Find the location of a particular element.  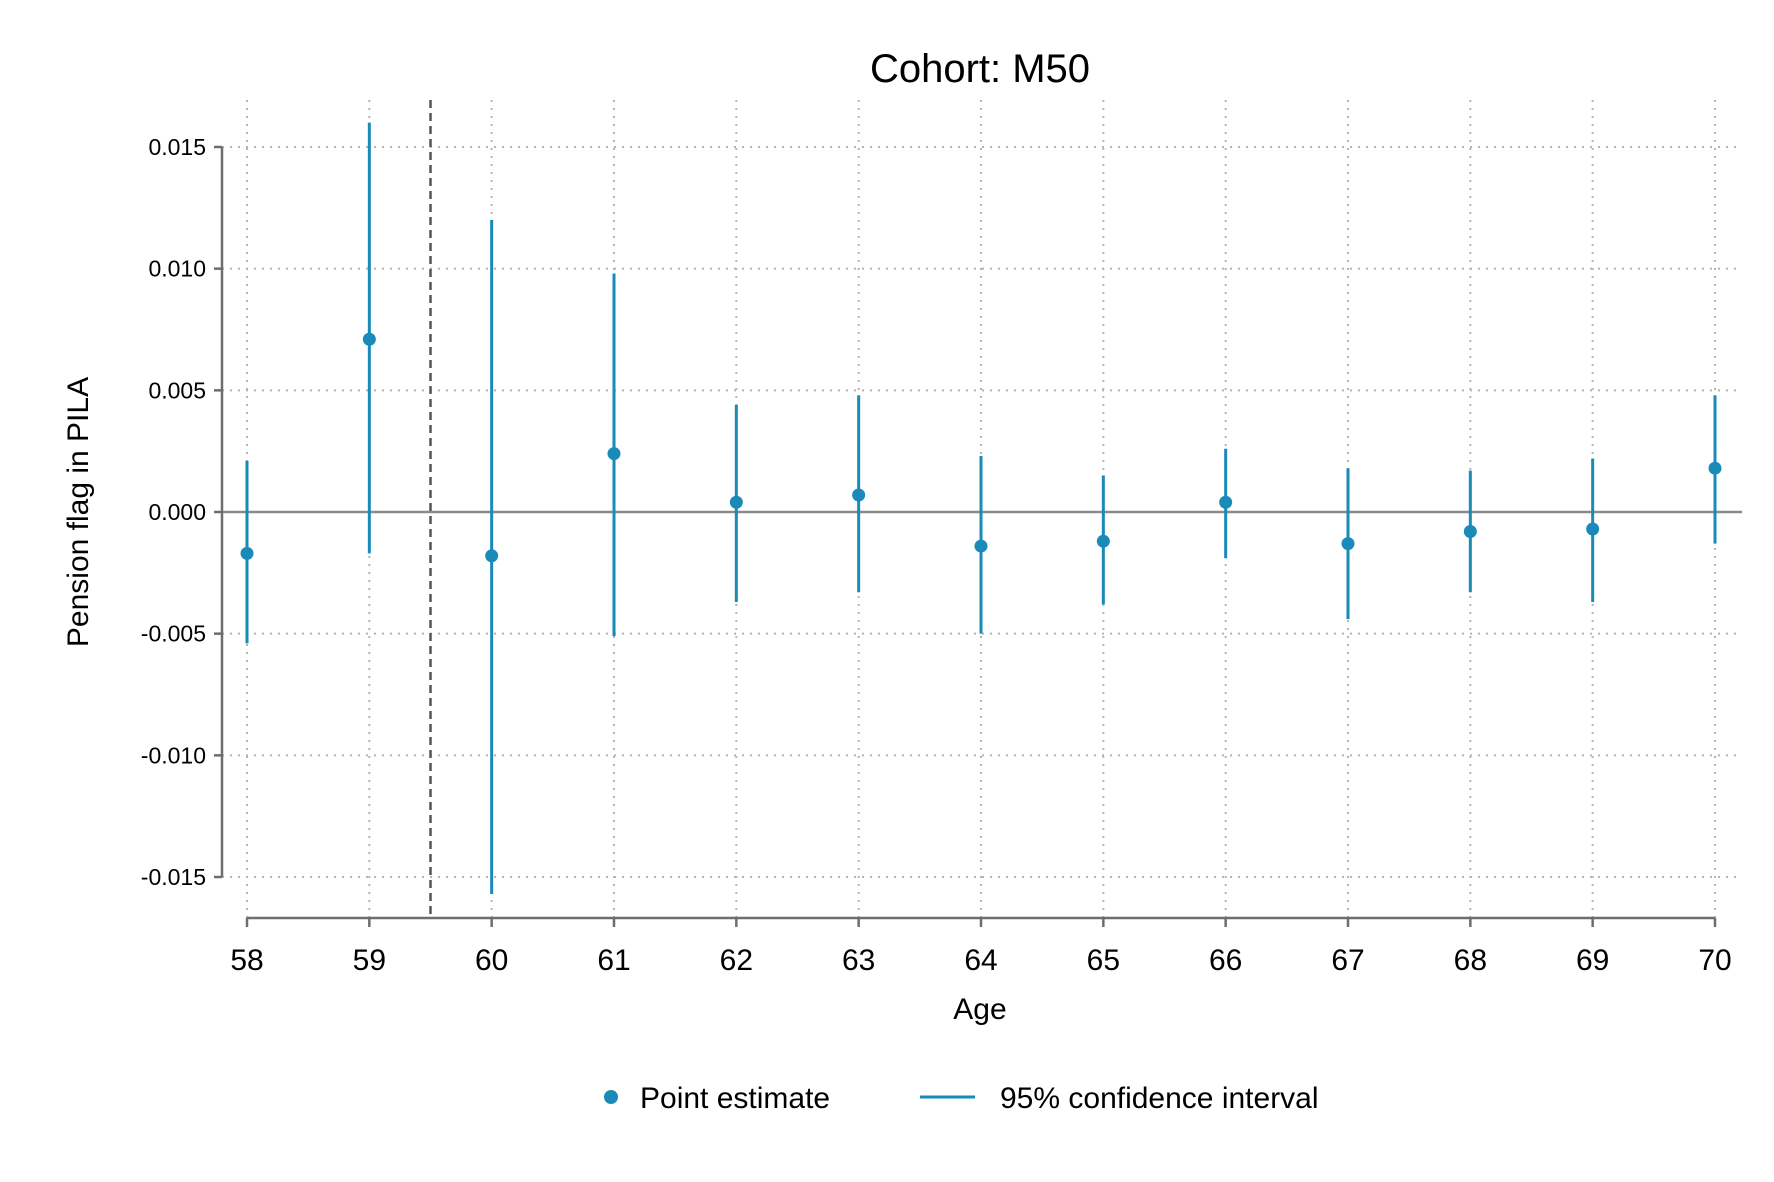

legend-point-marker is located at coordinates (611, 1097).